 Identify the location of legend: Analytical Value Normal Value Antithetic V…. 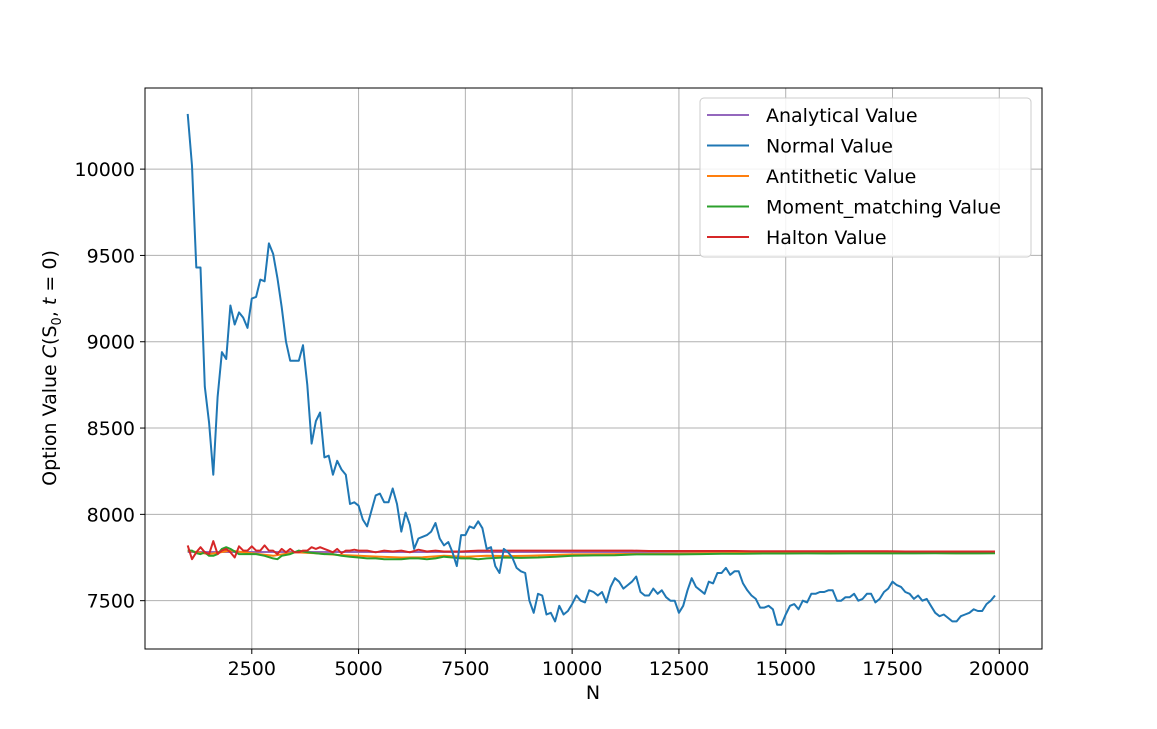
(865, 177).